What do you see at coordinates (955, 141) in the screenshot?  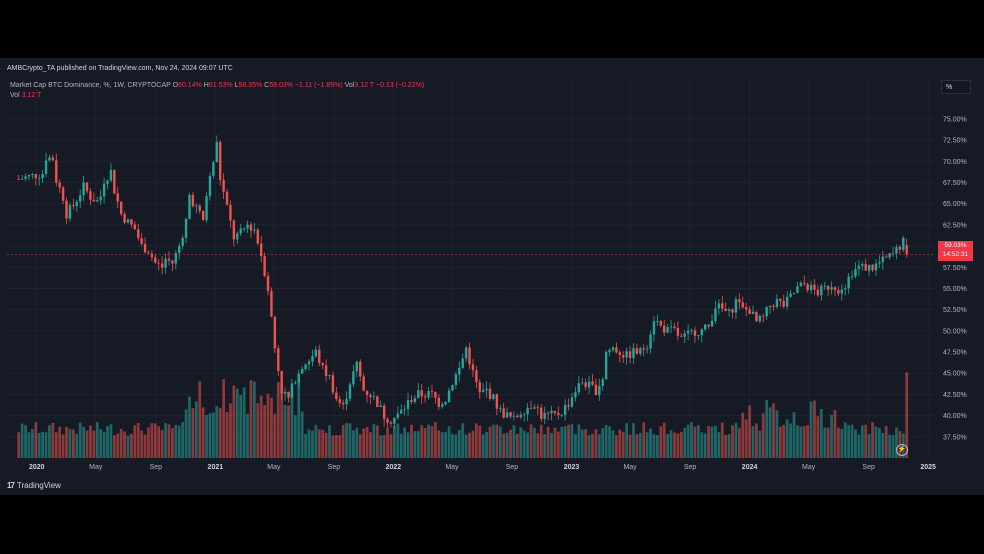 I see `y-tick-label: 72.50%` at bounding box center [955, 141].